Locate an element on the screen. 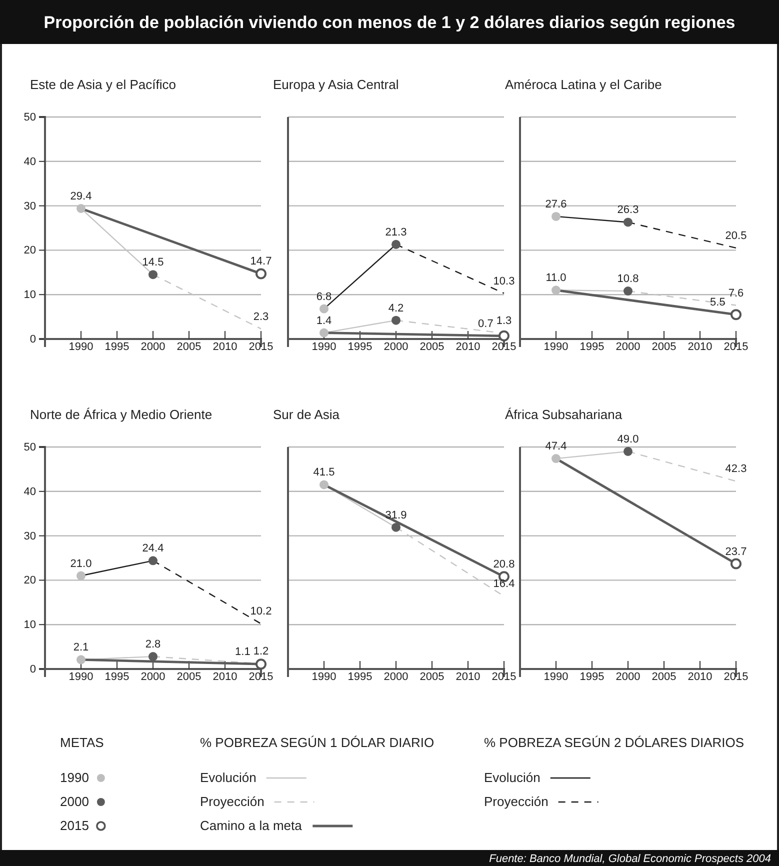  data-label: 20.8 is located at coordinates (504, 564).